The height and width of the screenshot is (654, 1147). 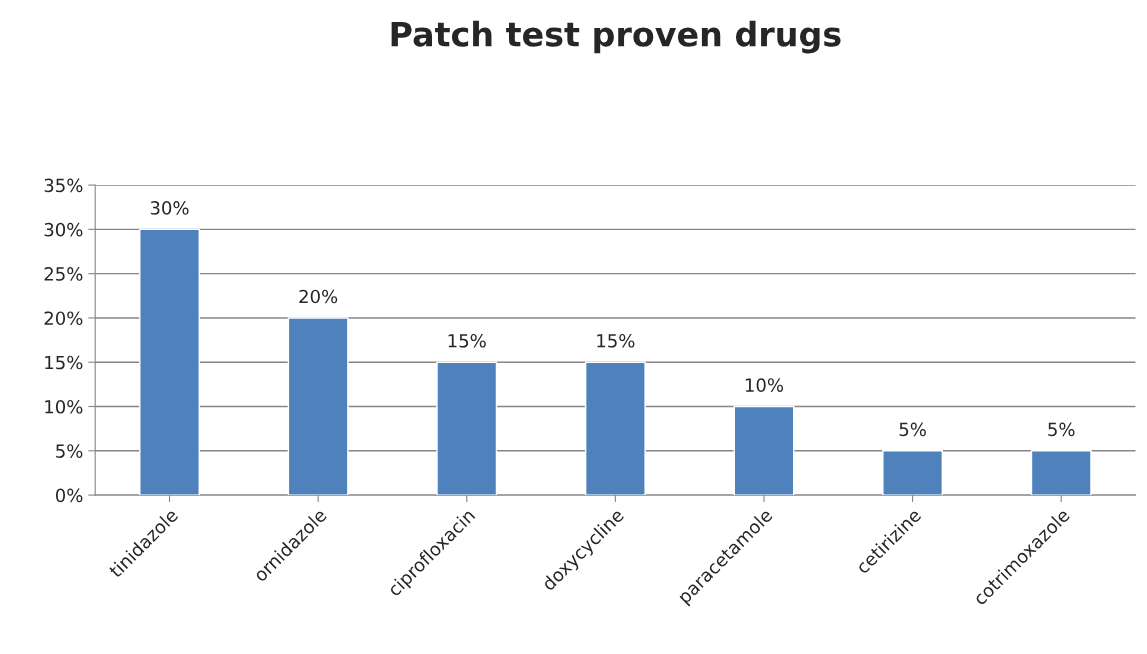 I want to click on data-label: 20%, so click(x=318, y=296).